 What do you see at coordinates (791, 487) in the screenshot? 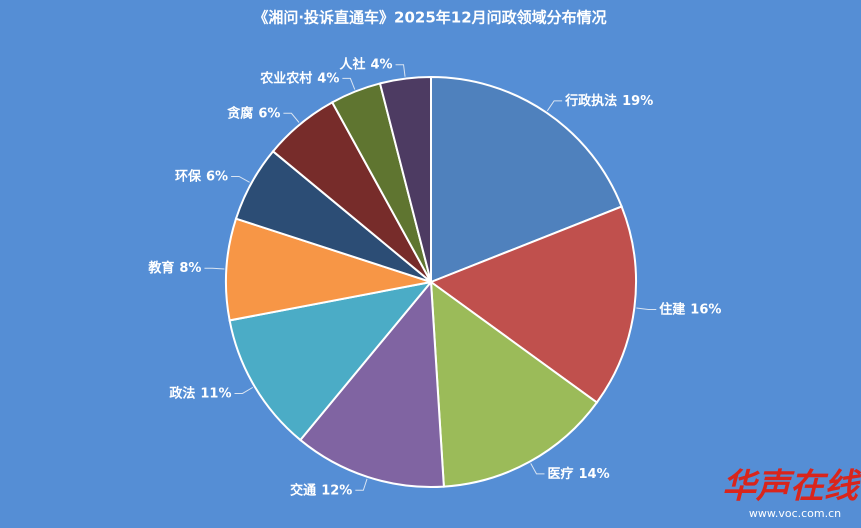
I see `watermark-logo: 华声在线` at bounding box center [791, 487].